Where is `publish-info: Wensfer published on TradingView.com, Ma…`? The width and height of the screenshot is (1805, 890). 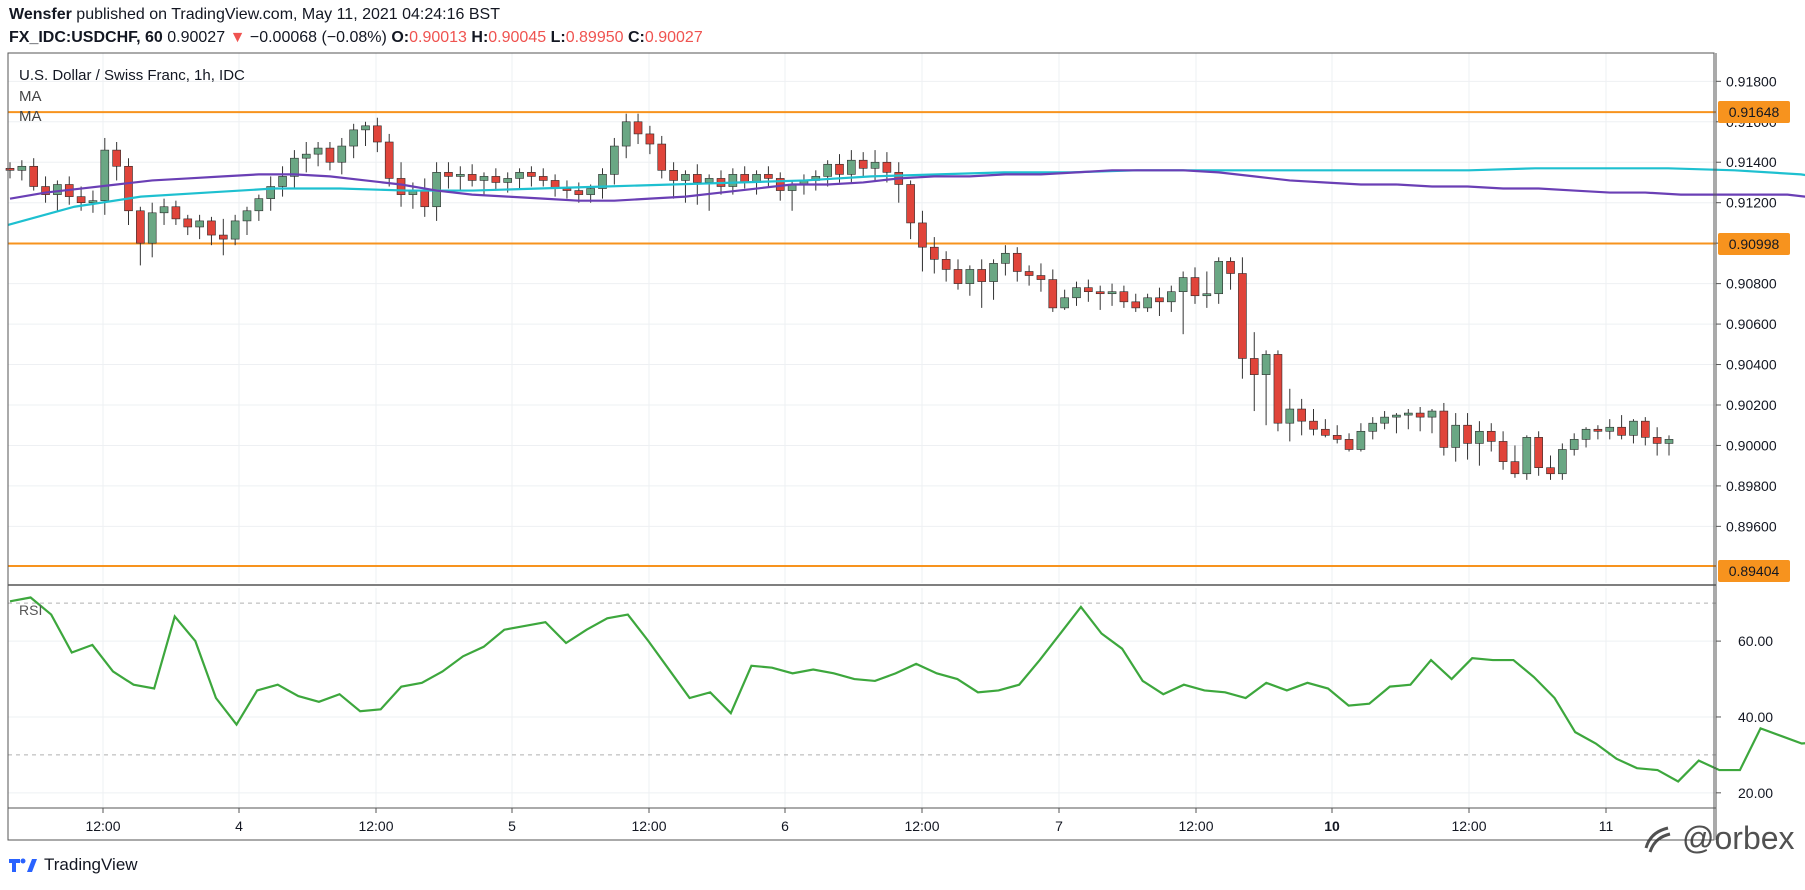 publish-info: Wensfer published on TradingView.com, Ma… is located at coordinates (254, 15).